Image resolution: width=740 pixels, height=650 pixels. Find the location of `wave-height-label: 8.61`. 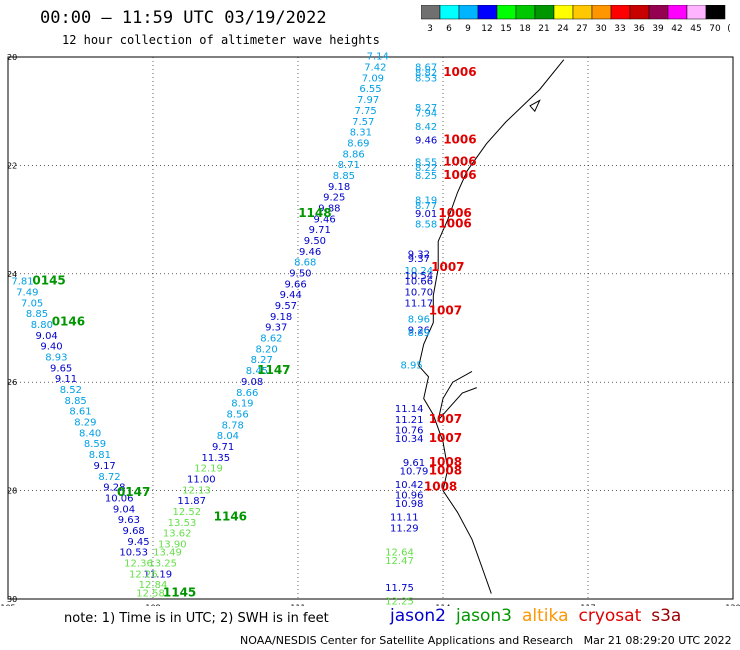

wave-height-label: 8.61 is located at coordinates (80, 412).